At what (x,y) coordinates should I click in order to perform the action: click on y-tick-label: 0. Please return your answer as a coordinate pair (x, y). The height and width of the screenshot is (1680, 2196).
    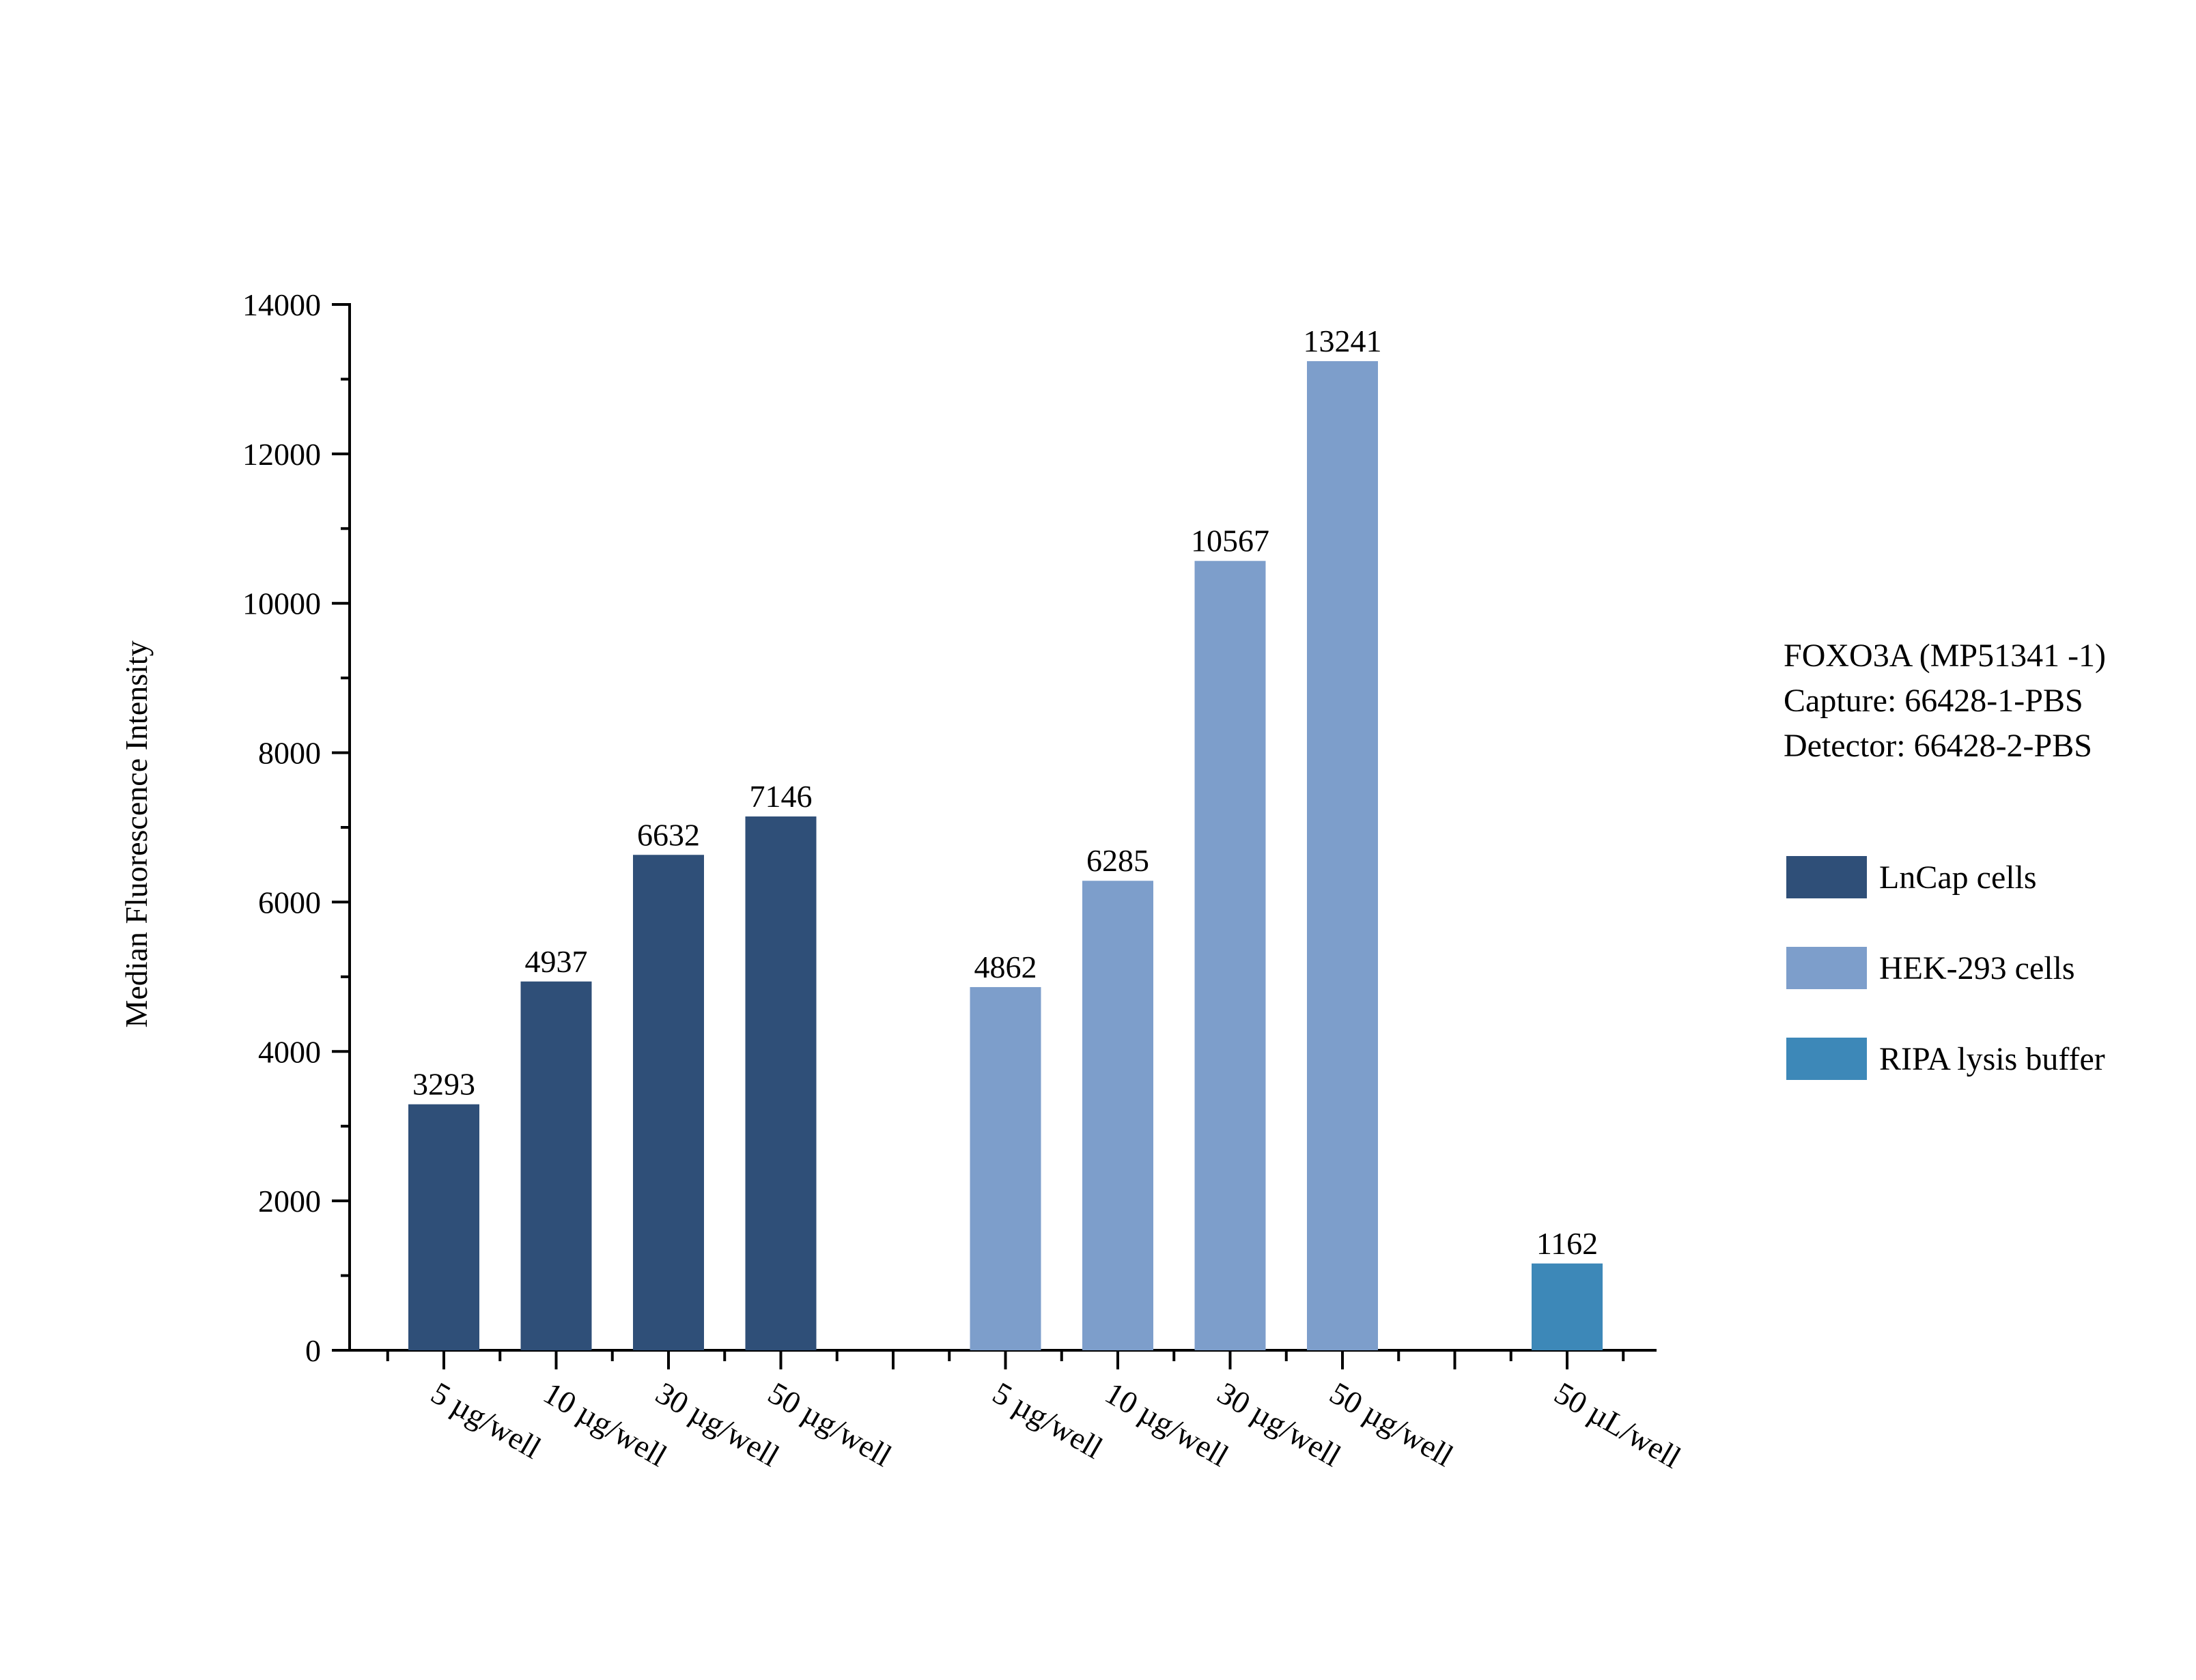
    Looking at the image, I should click on (313, 1350).